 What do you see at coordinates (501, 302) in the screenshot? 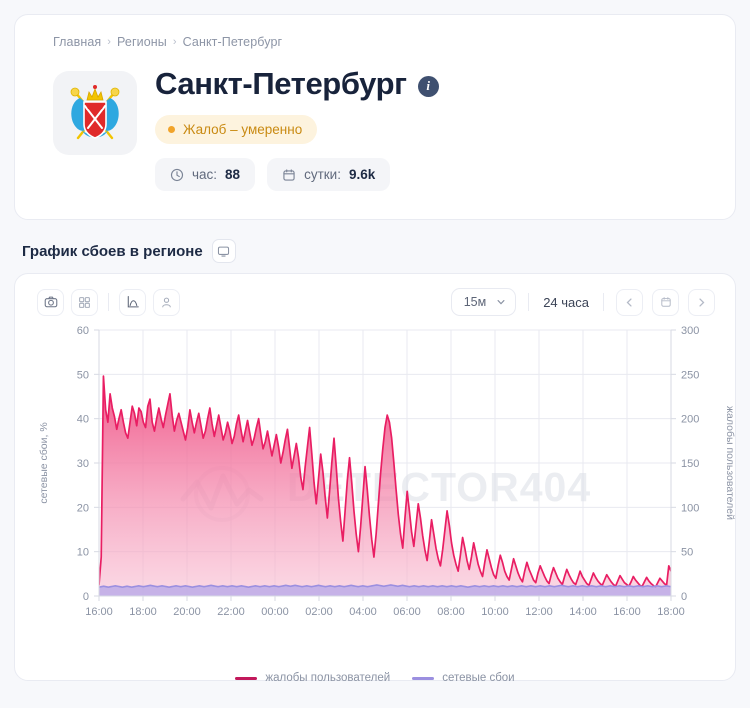
I see `chevron-down-icon` at bounding box center [501, 302].